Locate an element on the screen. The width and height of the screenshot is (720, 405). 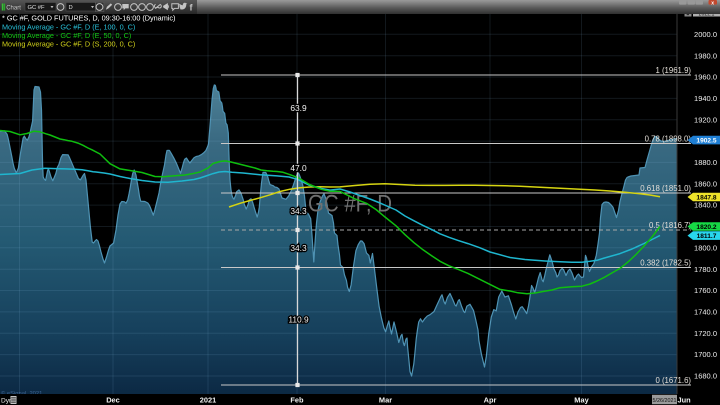
svg-text: 0.618 (1851.0) is located at coordinates (665, 188).